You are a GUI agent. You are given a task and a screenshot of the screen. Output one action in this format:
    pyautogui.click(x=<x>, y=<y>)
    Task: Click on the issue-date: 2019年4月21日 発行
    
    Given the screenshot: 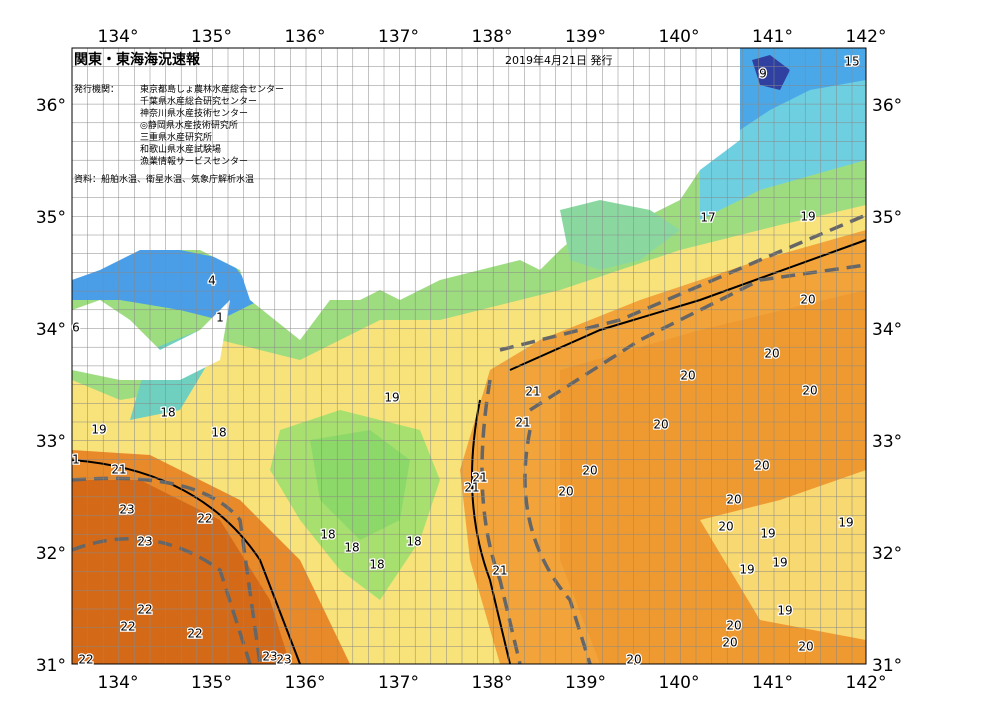 What is the action you would take?
    pyautogui.click(x=559, y=60)
    